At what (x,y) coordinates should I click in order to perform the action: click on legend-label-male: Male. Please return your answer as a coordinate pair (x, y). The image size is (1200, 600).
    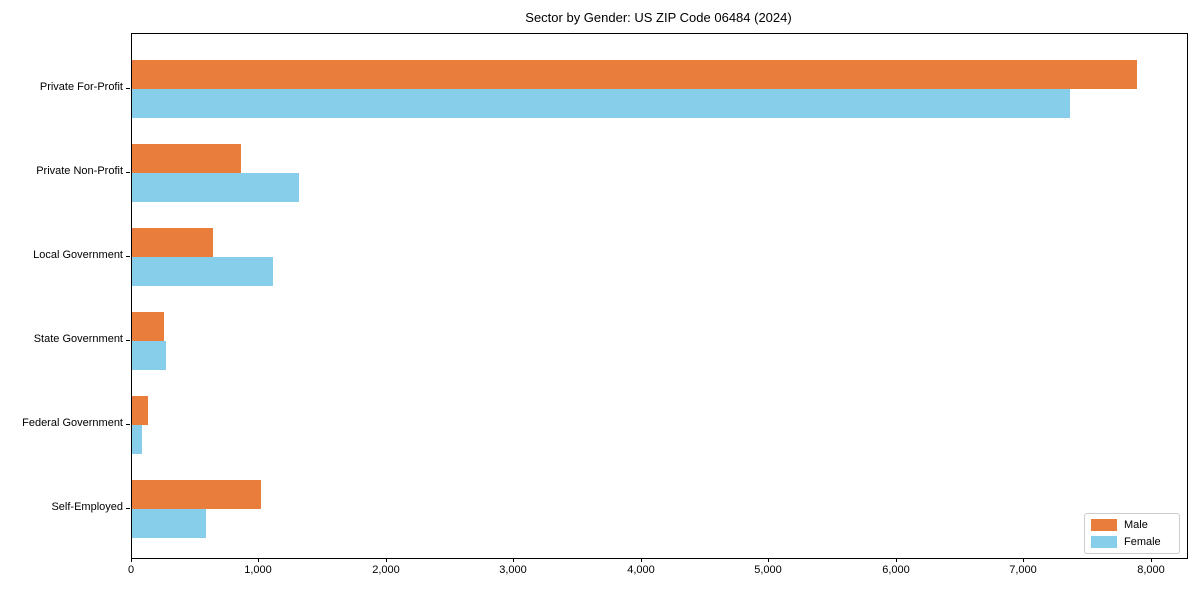
    Looking at the image, I should click on (1136, 525).